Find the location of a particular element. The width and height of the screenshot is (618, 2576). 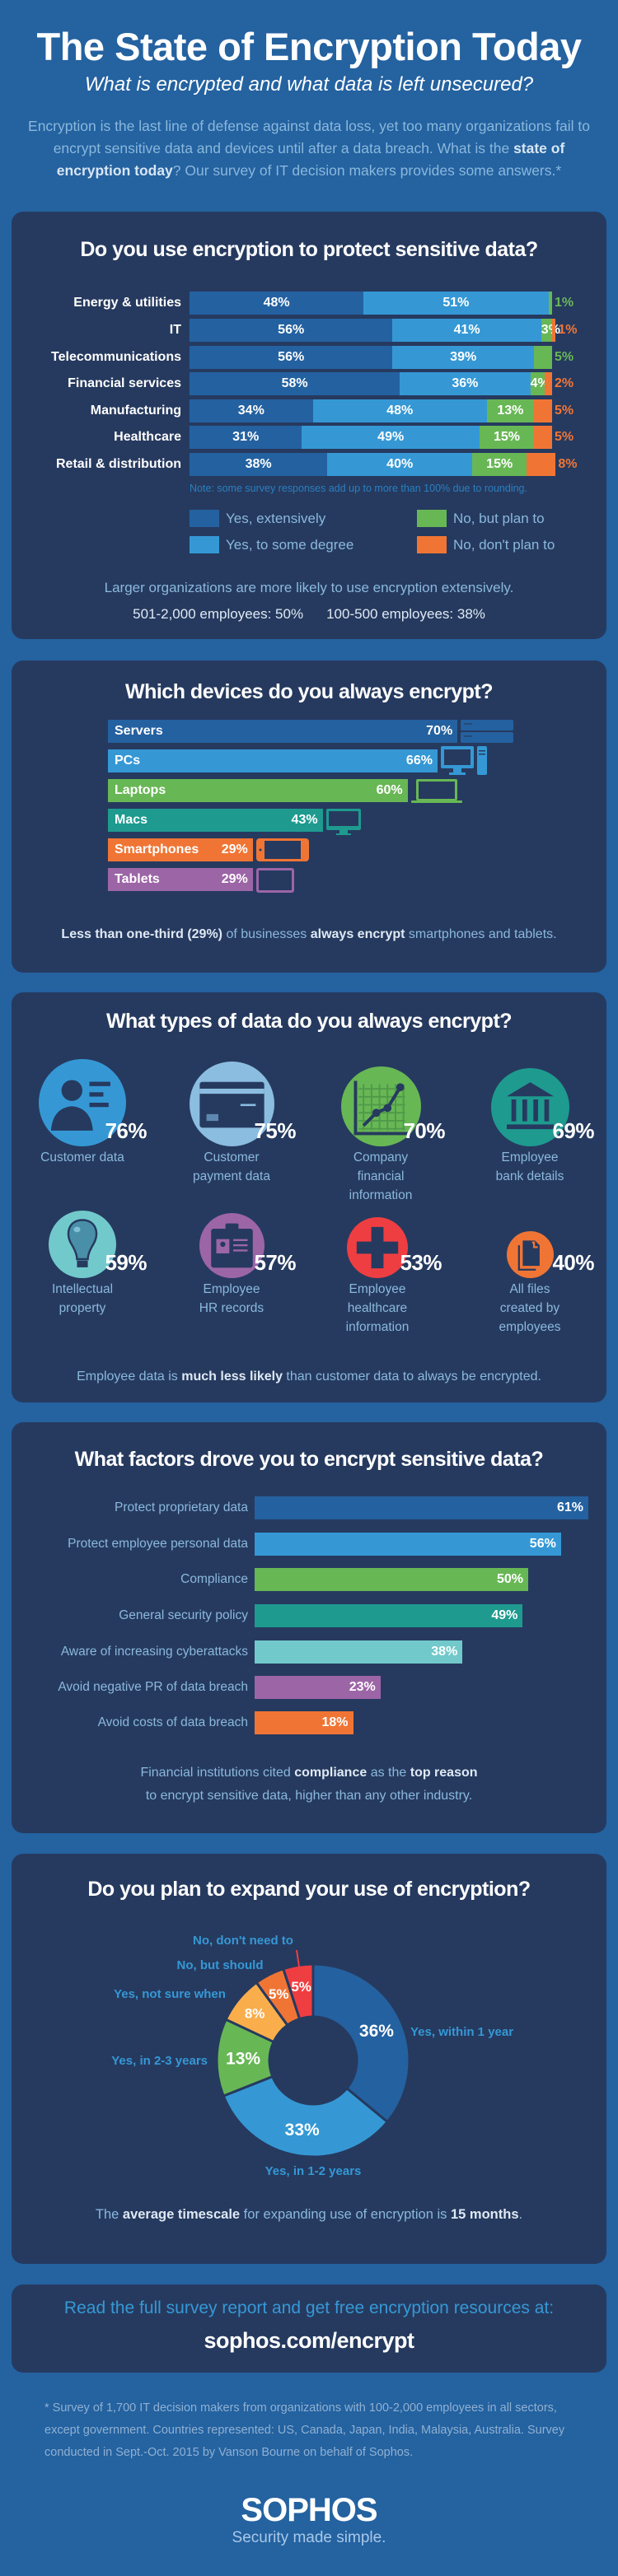

industry-label: Telecommunications is located at coordinates (116, 357).